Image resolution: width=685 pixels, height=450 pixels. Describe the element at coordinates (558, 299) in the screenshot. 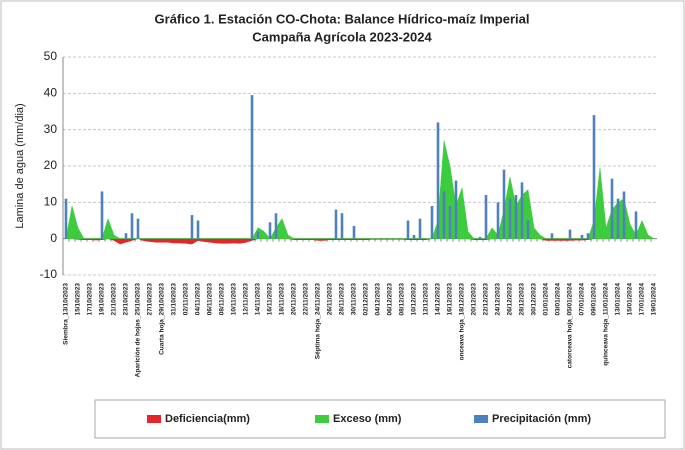

I see `x-tick-label: 03/01/2024` at that location.